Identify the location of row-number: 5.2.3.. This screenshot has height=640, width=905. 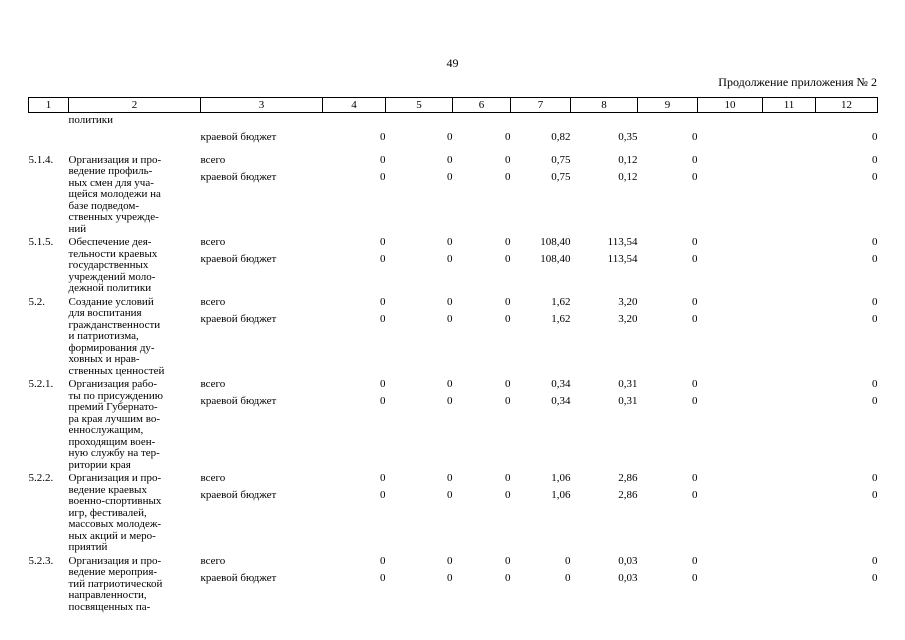
(41, 560).